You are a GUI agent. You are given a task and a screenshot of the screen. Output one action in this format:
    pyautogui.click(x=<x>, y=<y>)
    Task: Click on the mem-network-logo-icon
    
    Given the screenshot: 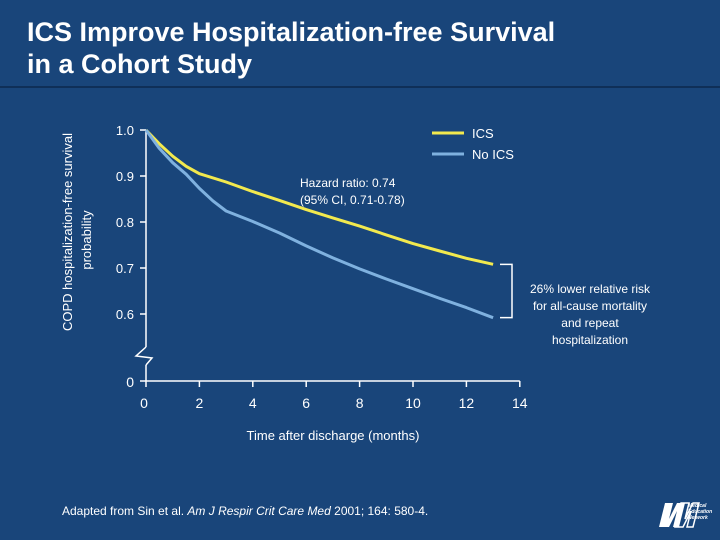 What is the action you would take?
    pyautogui.click(x=679, y=515)
    